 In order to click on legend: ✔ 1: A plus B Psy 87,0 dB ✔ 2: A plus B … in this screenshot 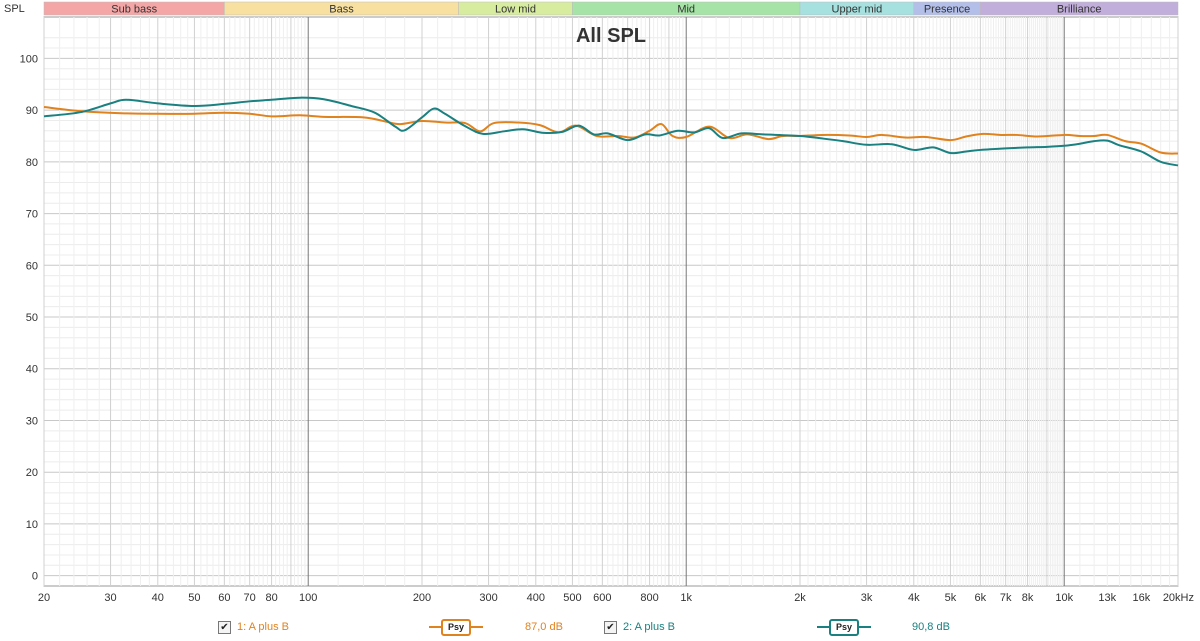, I will do `click(600, 628)`.